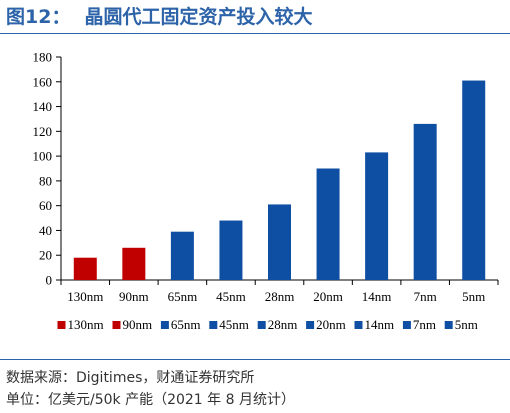 The width and height of the screenshot is (510, 413). I want to click on unit-note: 单位：亿美元/50k 产能（2021 年 8 月统计）, so click(150, 400).